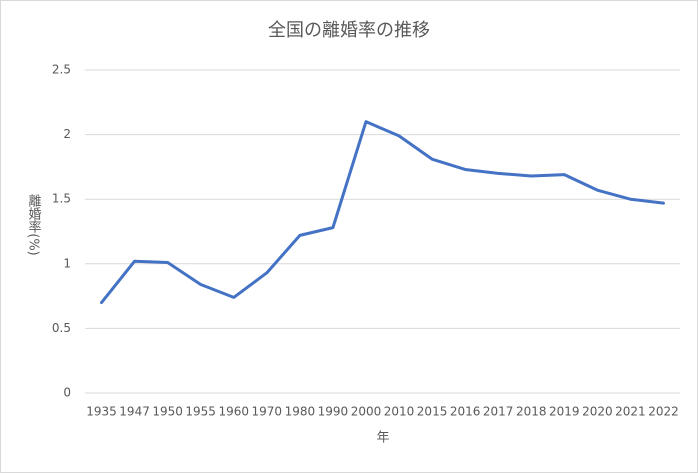 This screenshot has width=698, height=473. Describe the element at coordinates (366, 412) in the screenshot. I see `x-tick-label: 2000` at that location.